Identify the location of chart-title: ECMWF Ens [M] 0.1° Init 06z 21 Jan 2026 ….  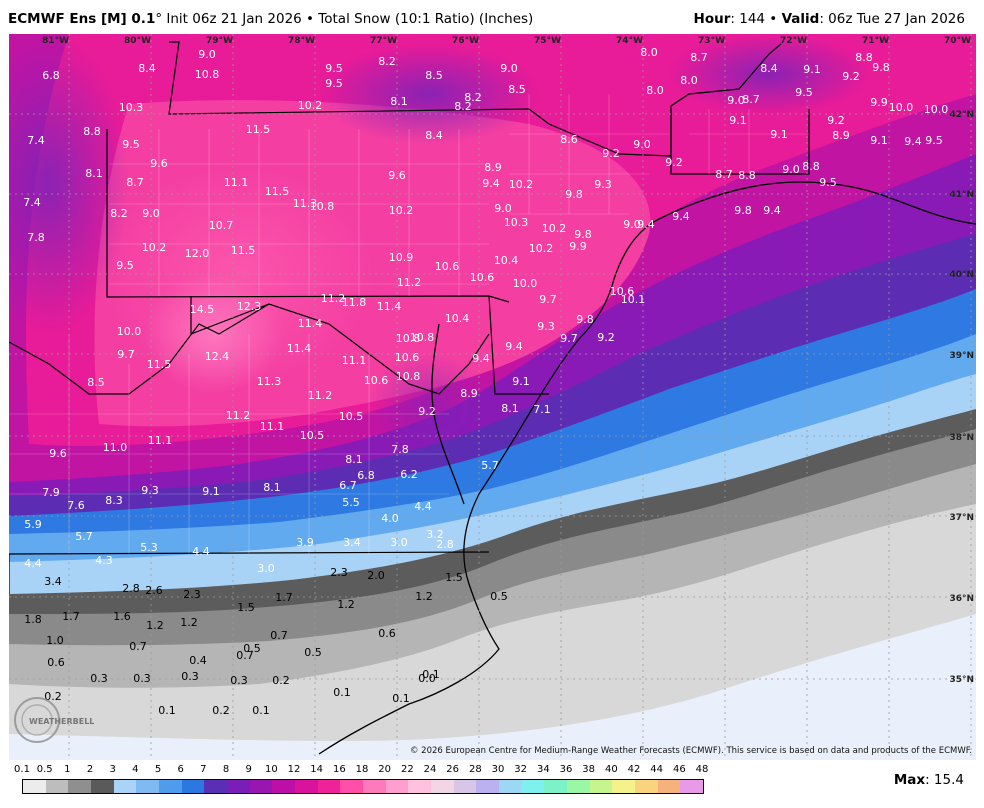
(270, 19).